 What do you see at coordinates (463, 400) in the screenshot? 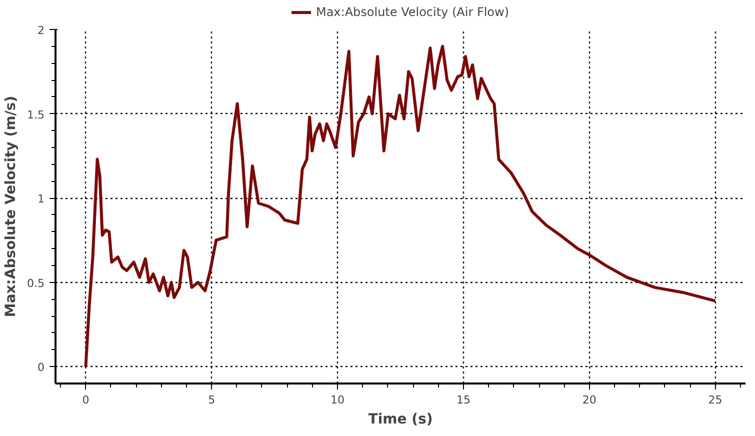
I see `x-tick-label: 15` at bounding box center [463, 400].